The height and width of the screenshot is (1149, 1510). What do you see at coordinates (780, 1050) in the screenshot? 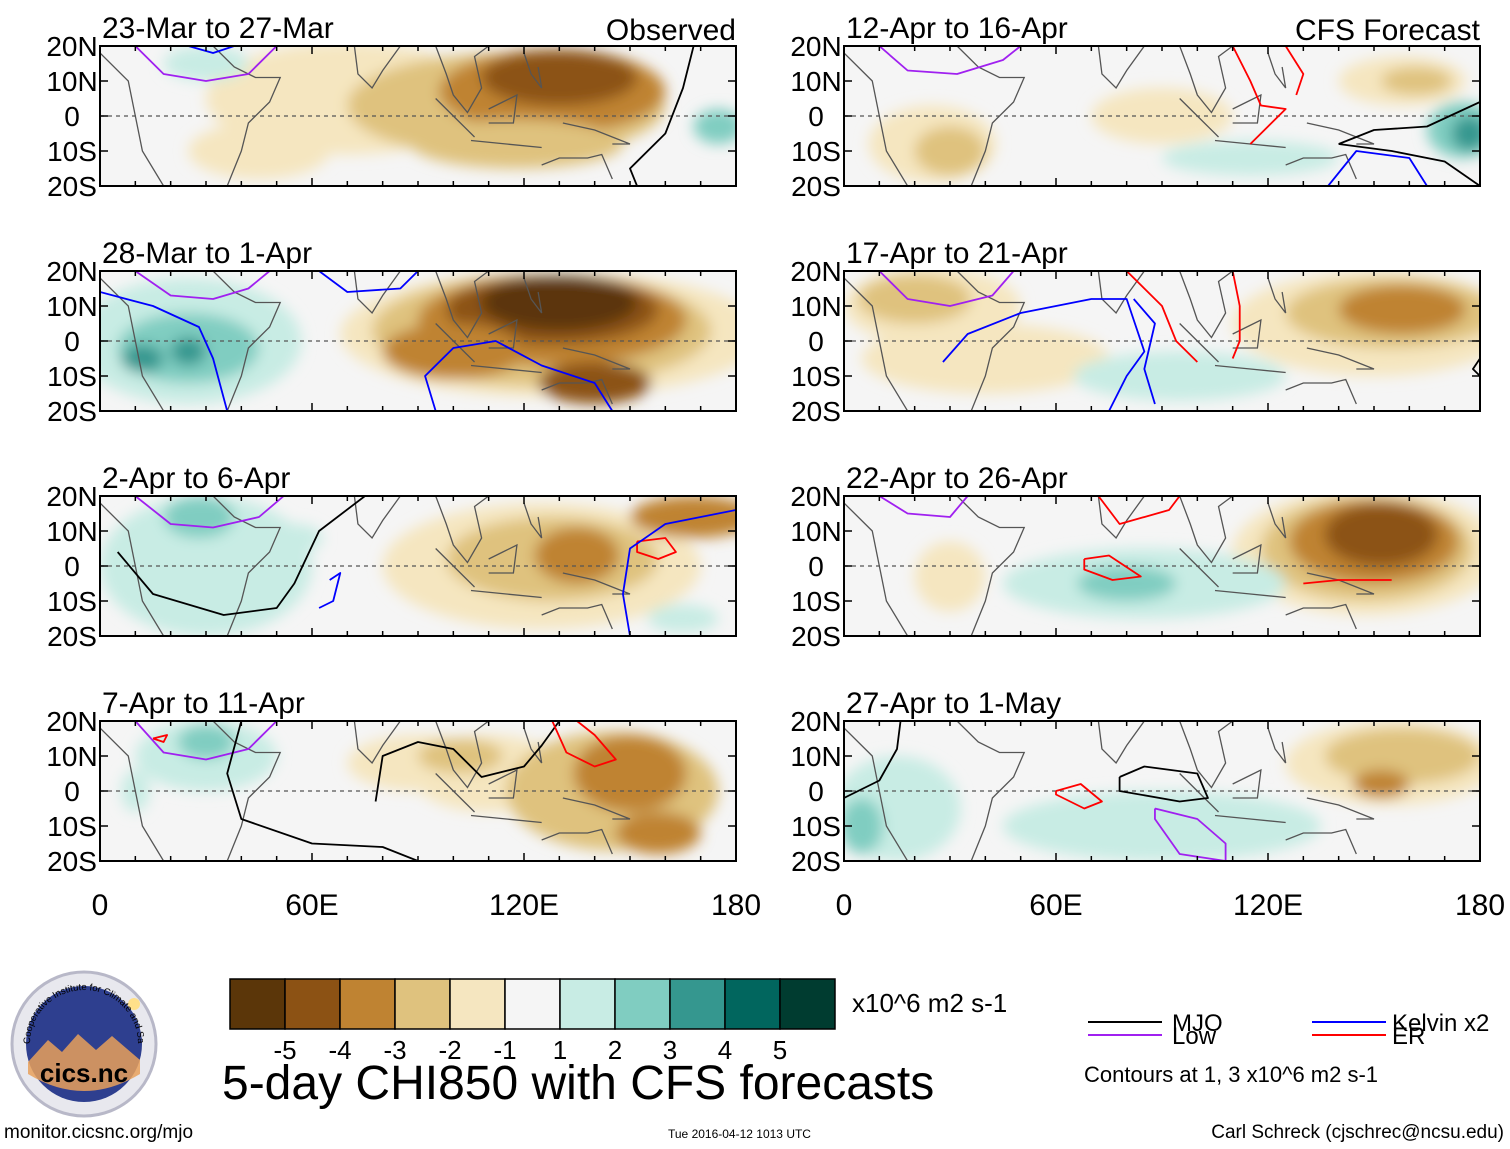
I see `colorbar-tick-label: 5` at bounding box center [780, 1050].